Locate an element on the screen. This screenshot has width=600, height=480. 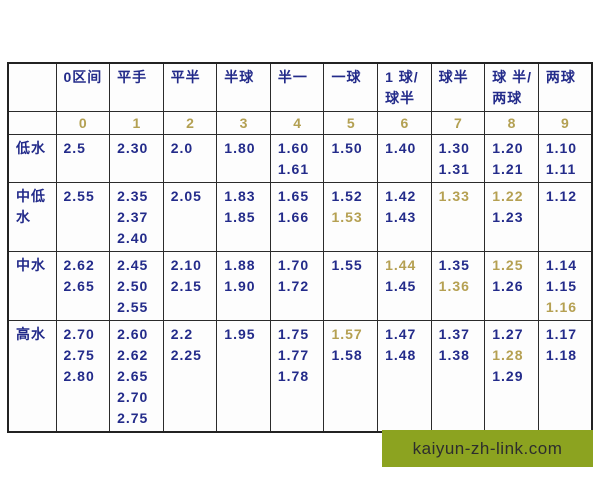
odds-cell: 1.83 1.85 is located at coordinates (243, 217).